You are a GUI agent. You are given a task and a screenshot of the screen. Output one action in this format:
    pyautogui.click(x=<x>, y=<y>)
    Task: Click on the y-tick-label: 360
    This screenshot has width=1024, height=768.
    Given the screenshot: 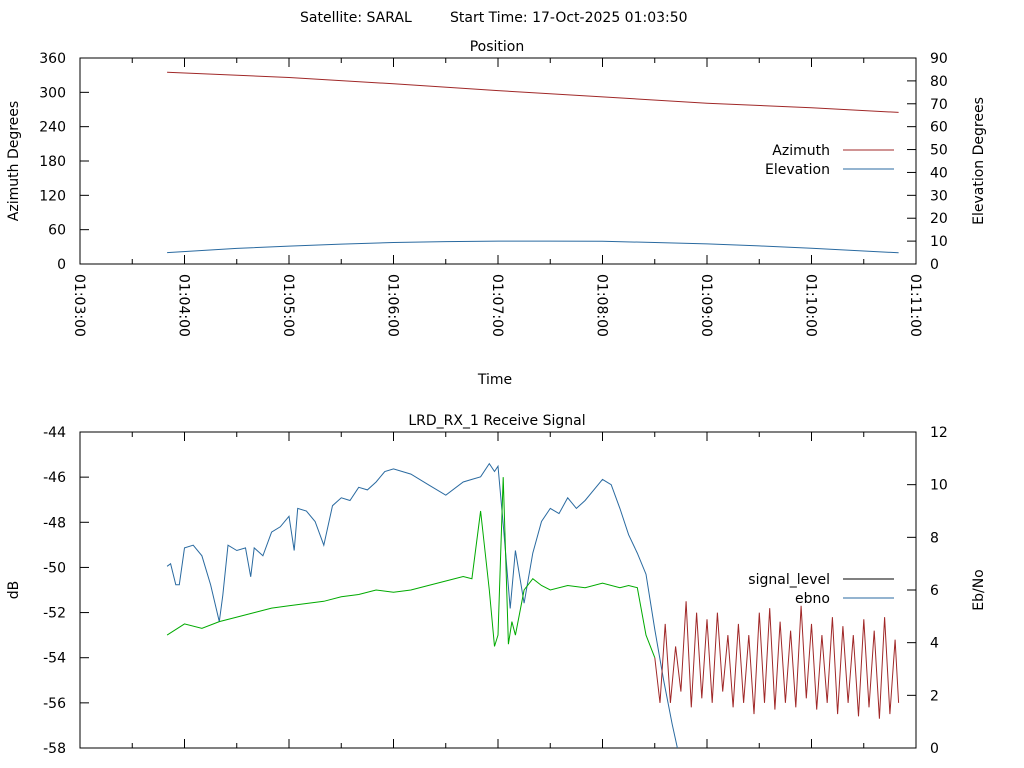 What is the action you would take?
    pyautogui.click(x=52, y=59)
    